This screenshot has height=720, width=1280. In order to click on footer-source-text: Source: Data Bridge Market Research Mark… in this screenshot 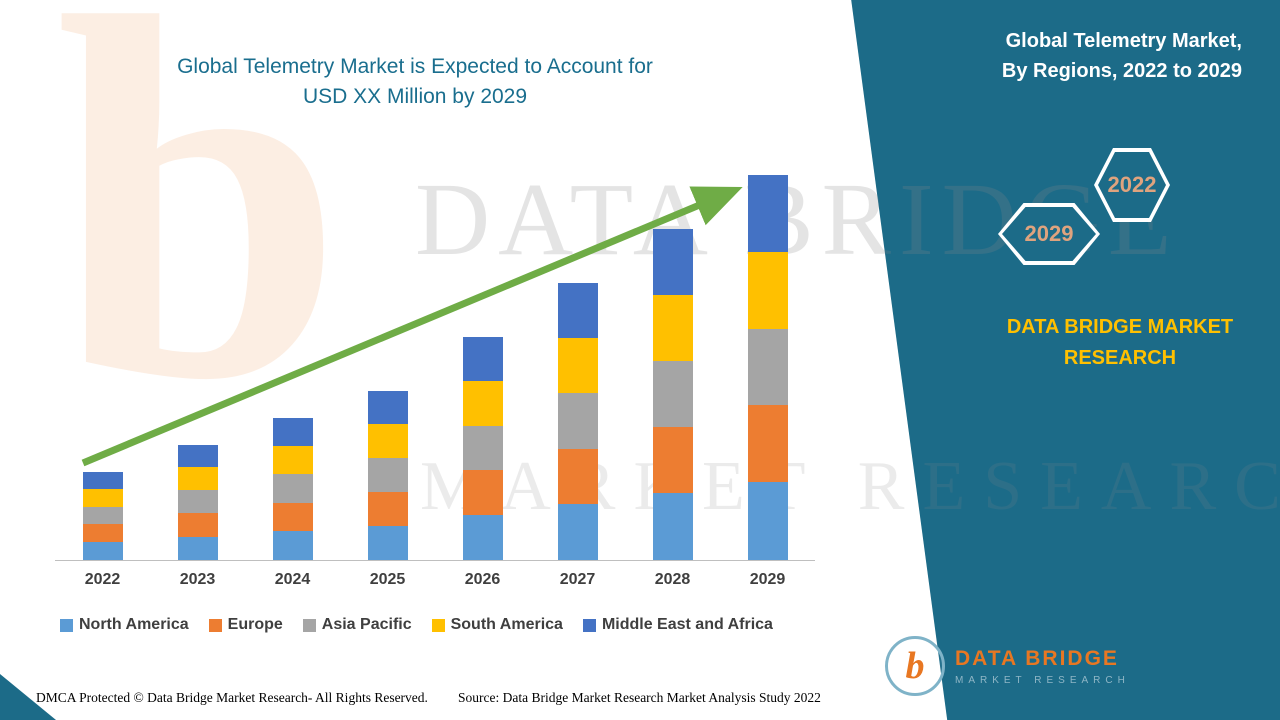, I will do `click(639, 697)`.